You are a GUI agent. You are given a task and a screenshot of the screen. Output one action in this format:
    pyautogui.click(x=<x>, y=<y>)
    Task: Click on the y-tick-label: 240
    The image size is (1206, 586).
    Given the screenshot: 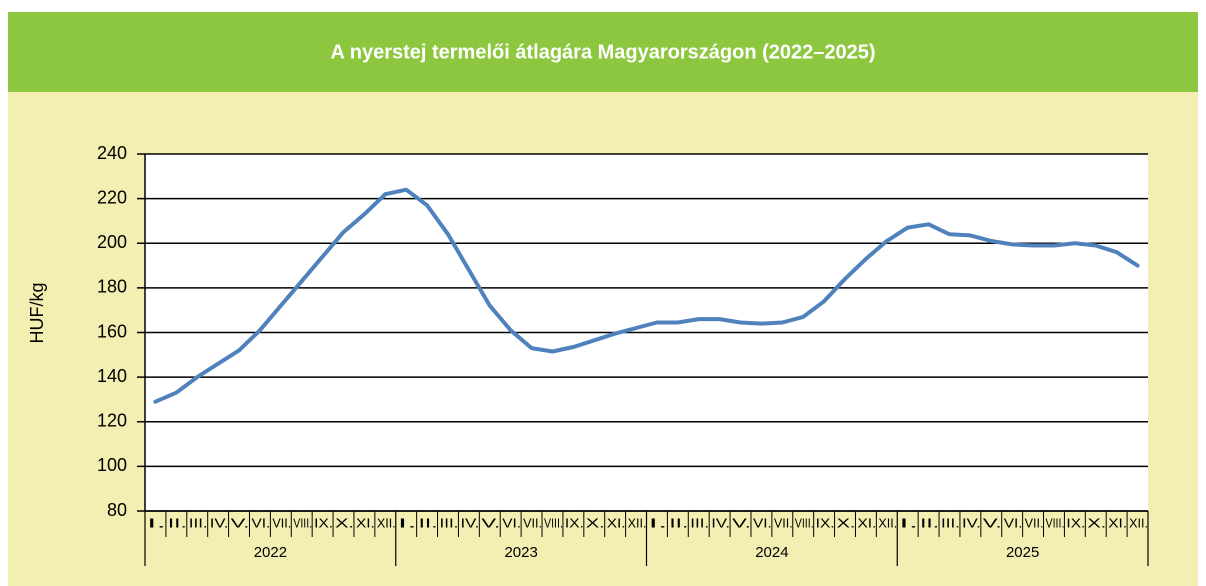 What is the action you would take?
    pyautogui.click(x=112, y=153)
    